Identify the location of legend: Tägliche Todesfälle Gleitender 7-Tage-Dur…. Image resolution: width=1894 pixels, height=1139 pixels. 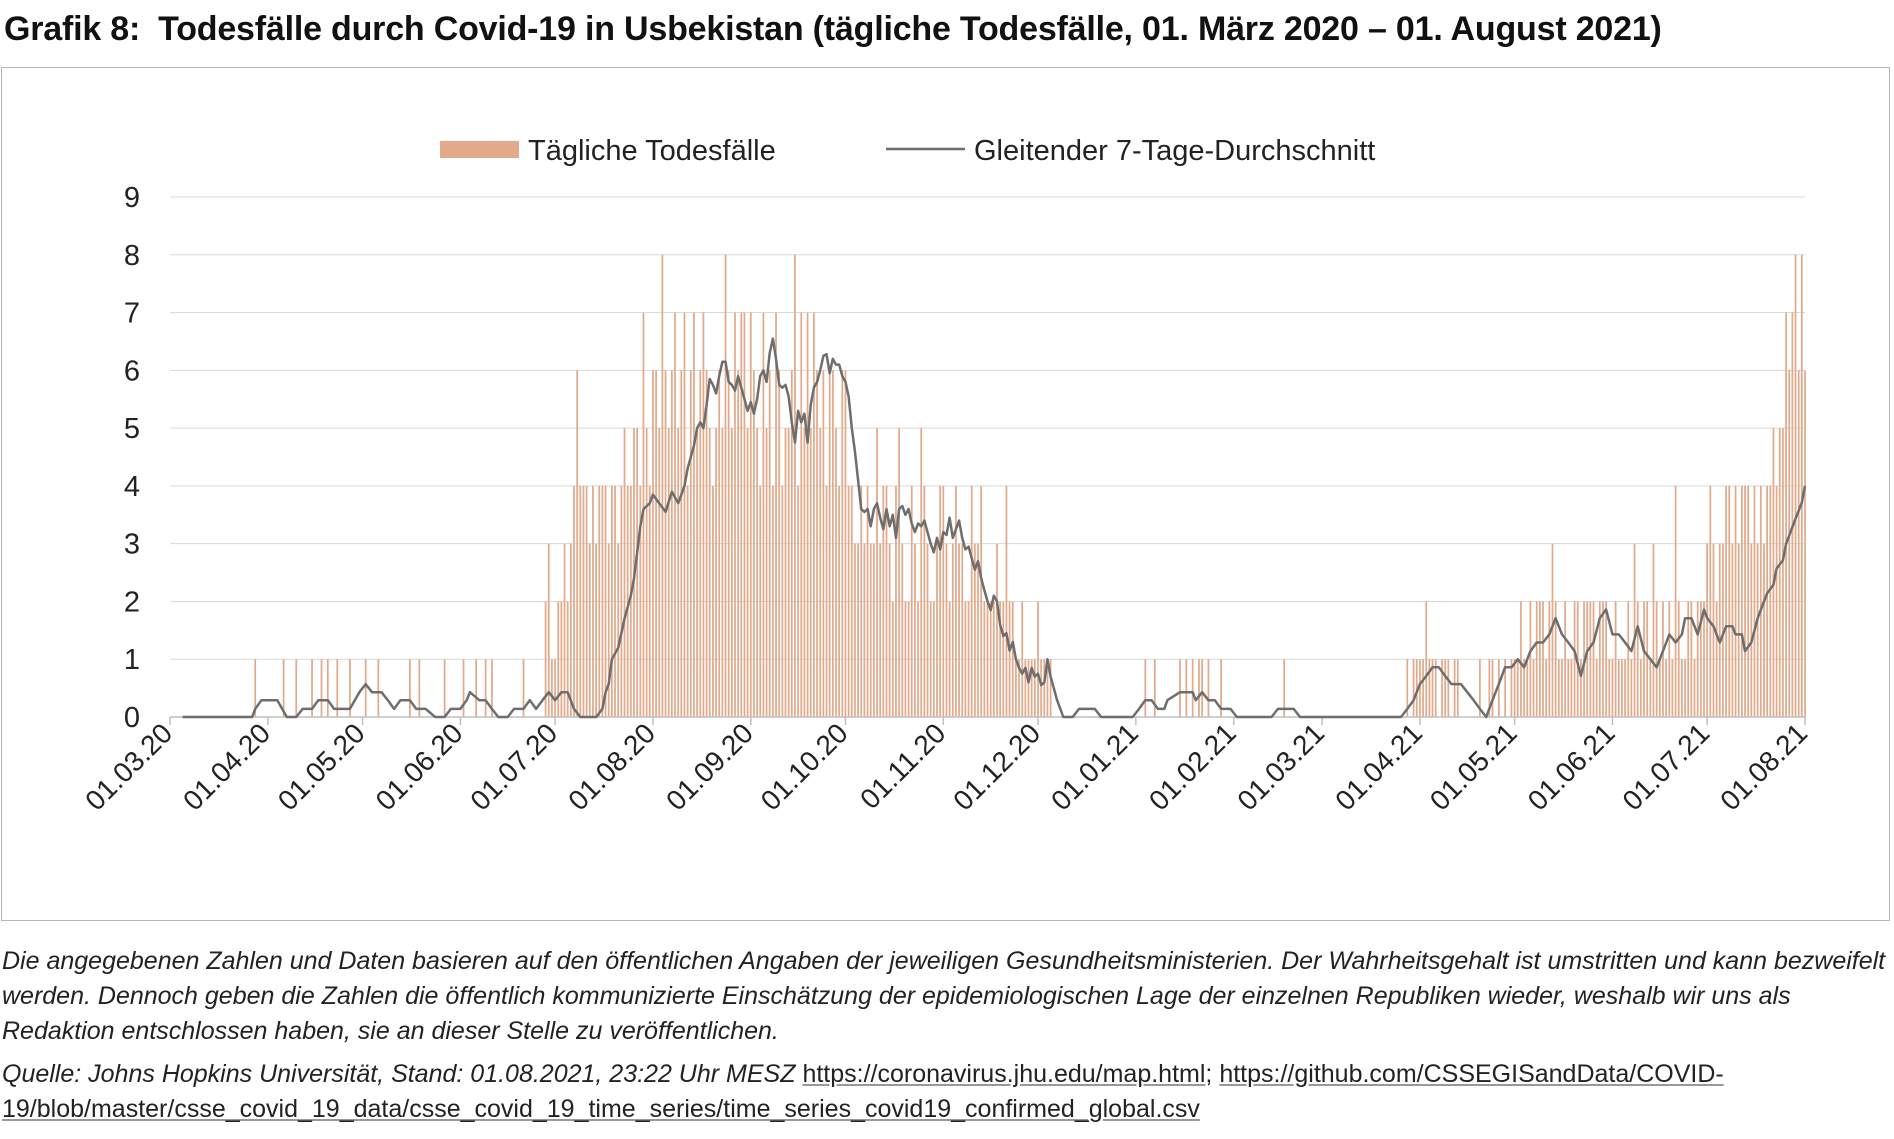
(907, 151).